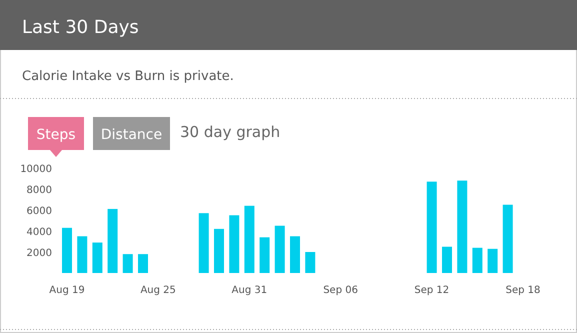 The height and width of the screenshot is (333, 577). Describe the element at coordinates (432, 290) in the screenshot. I see `x-tick-label: Sep 12` at that location.